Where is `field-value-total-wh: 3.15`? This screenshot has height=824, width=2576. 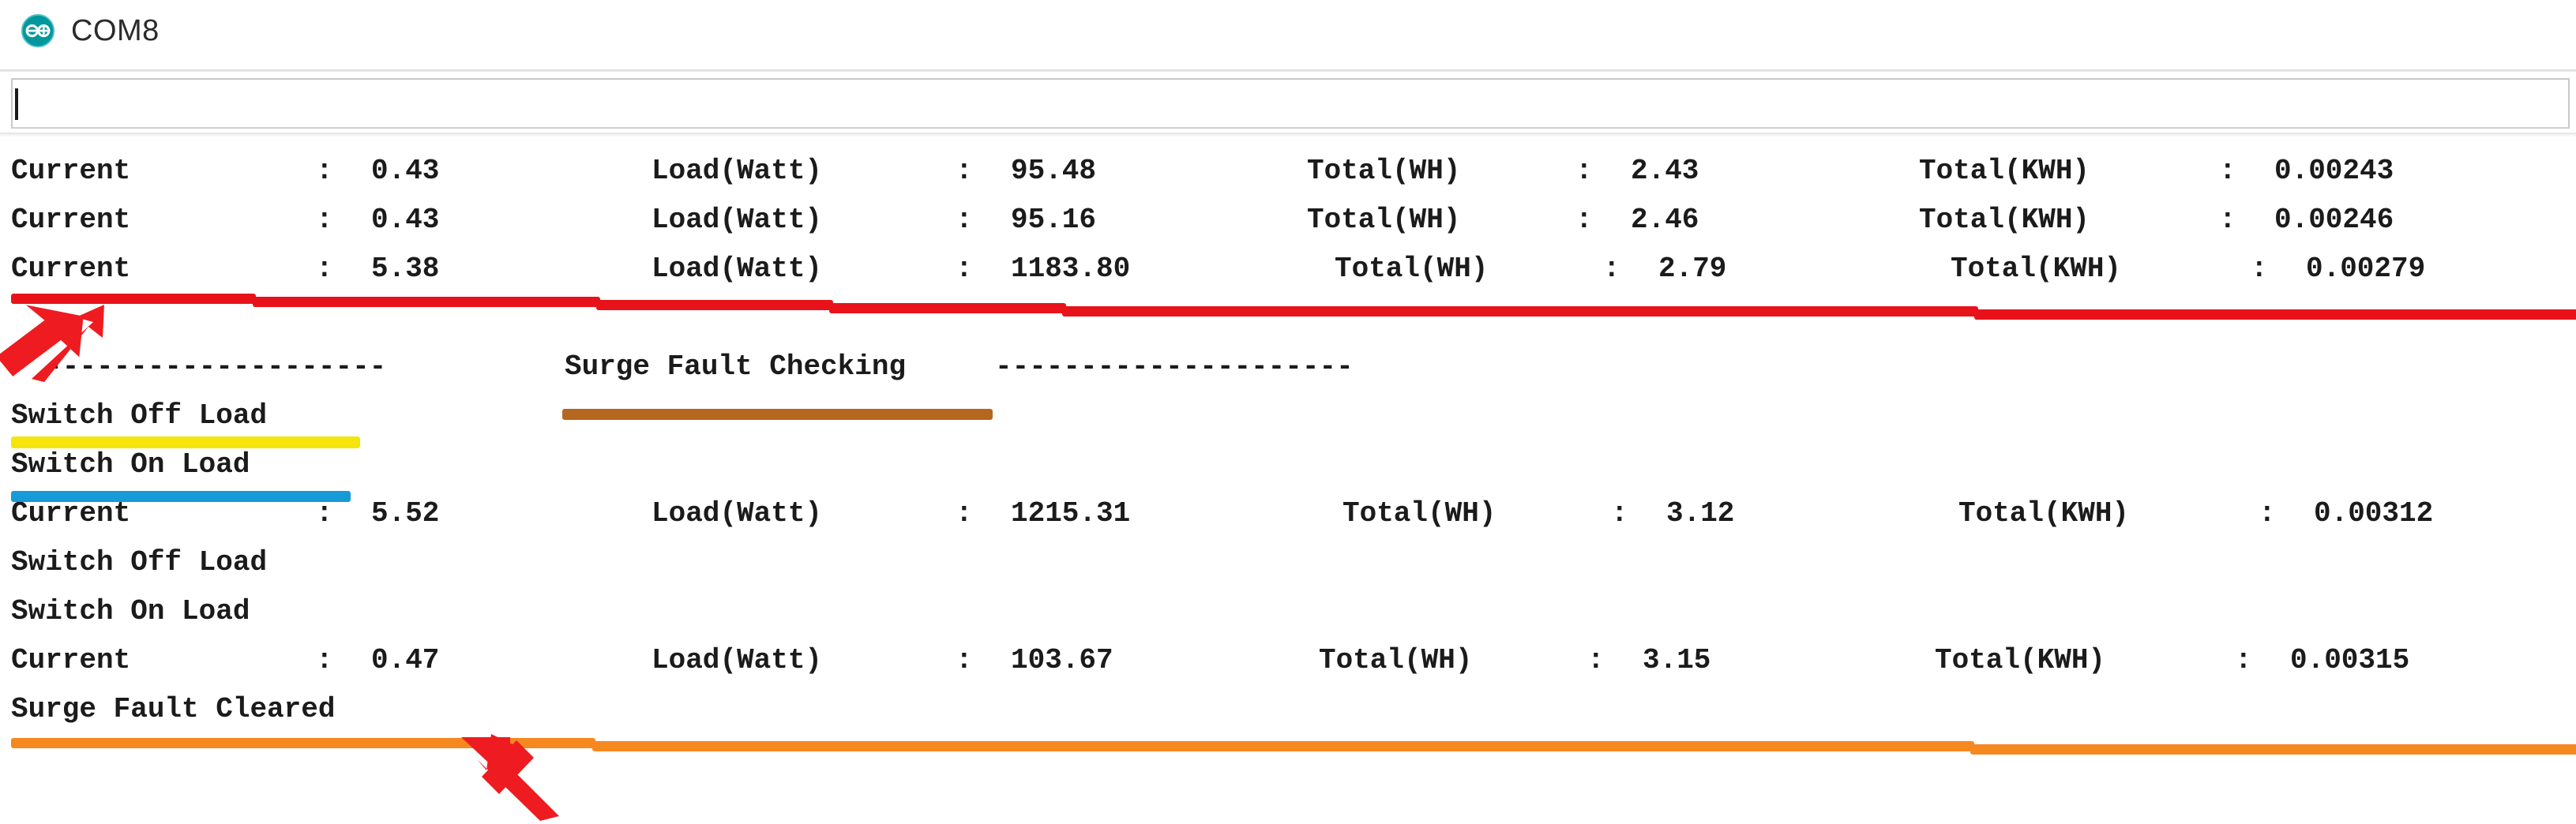 field-value-total-wh: 3.15 is located at coordinates (1677, 660).